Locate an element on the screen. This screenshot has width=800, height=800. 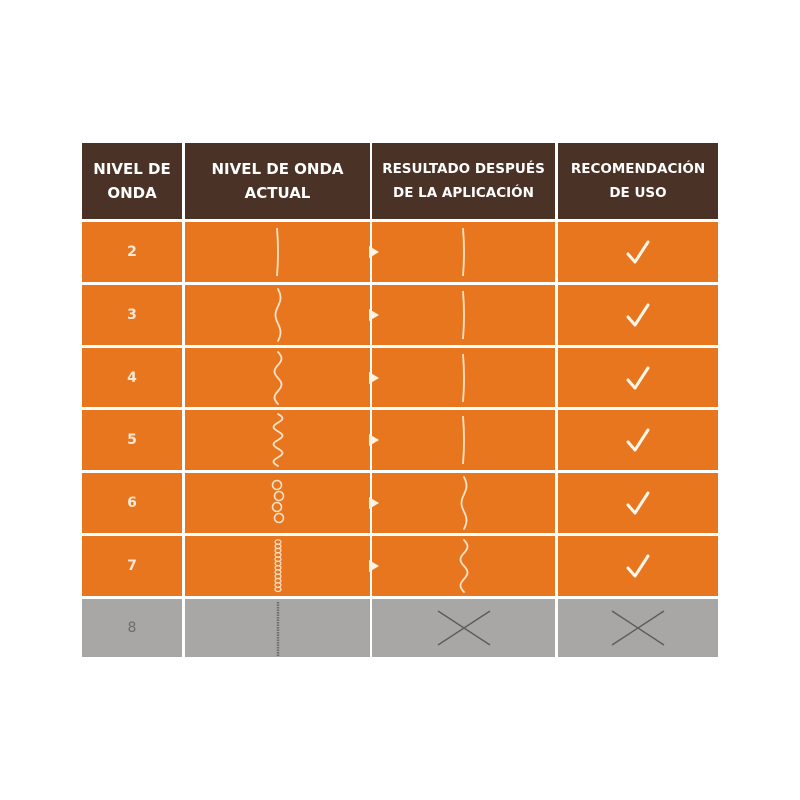
header-label: NIVEL DE ONDA ACTUAL is located at coordinates (277, 181).